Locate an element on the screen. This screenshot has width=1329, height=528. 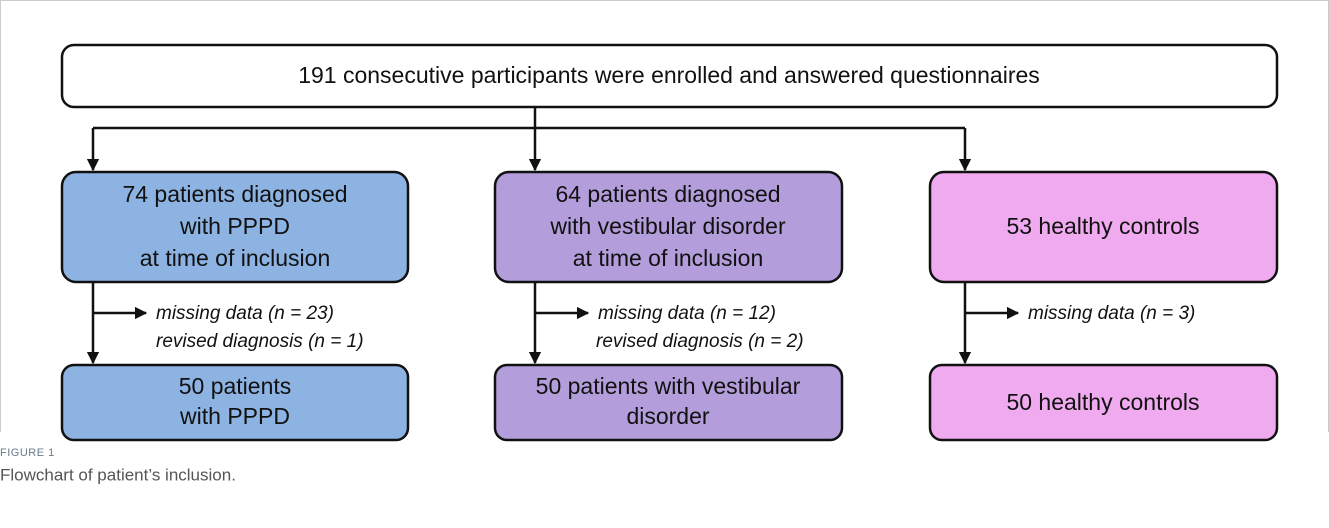
exclusion-note: missing data (n = 12) is located at coordinates (687, 313).